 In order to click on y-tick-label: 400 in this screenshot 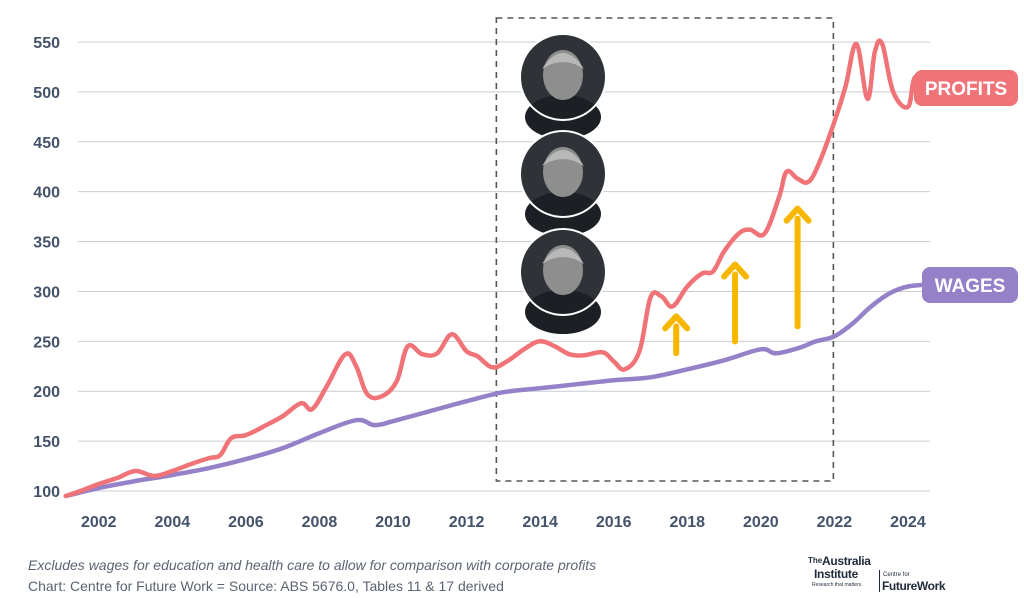, I will do `click(46, 193)`.